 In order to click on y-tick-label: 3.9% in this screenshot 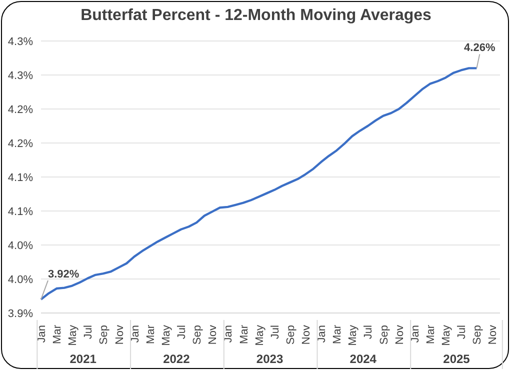, I will do `click(21, 314)`.